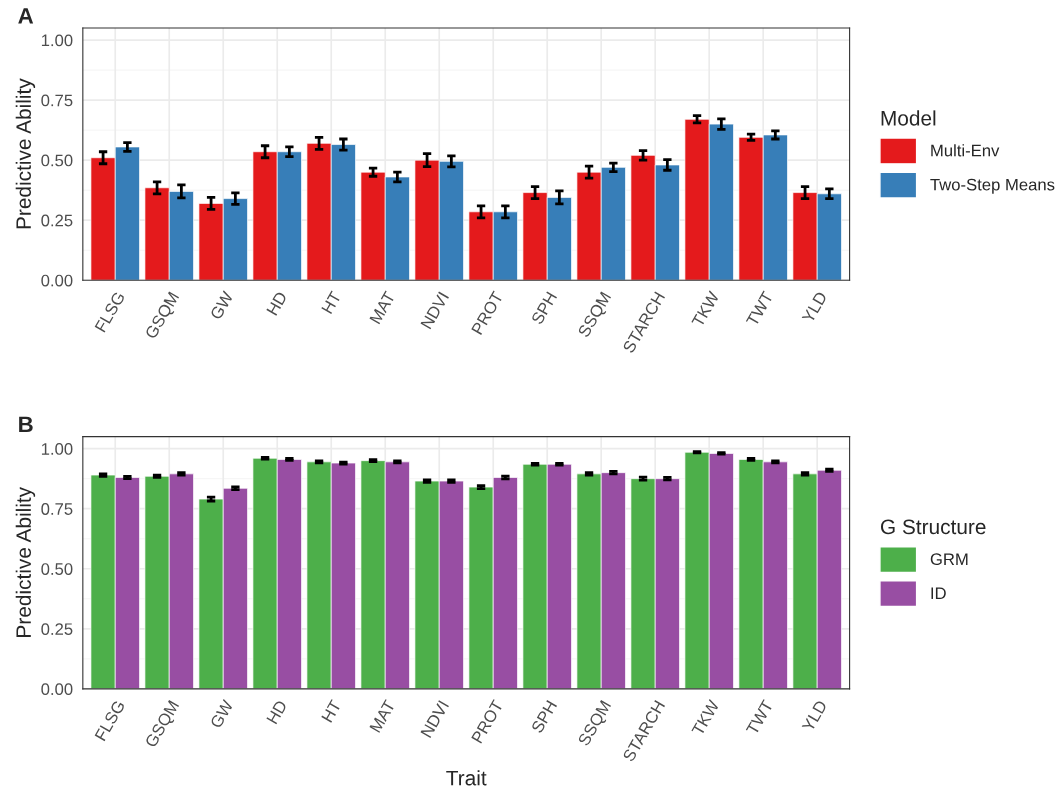 This screenshot has width=1062, height=801. What do you see at coordinates (992, 186) in the screenshot?
I see `legend-label: Two-Step Means` at bounding box center [992, 186].